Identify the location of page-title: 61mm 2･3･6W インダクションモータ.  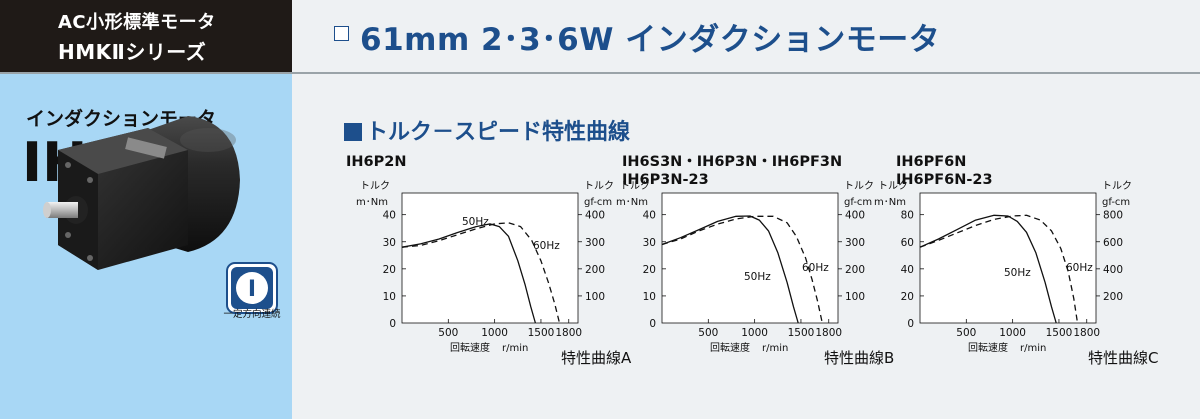
(650, 40).